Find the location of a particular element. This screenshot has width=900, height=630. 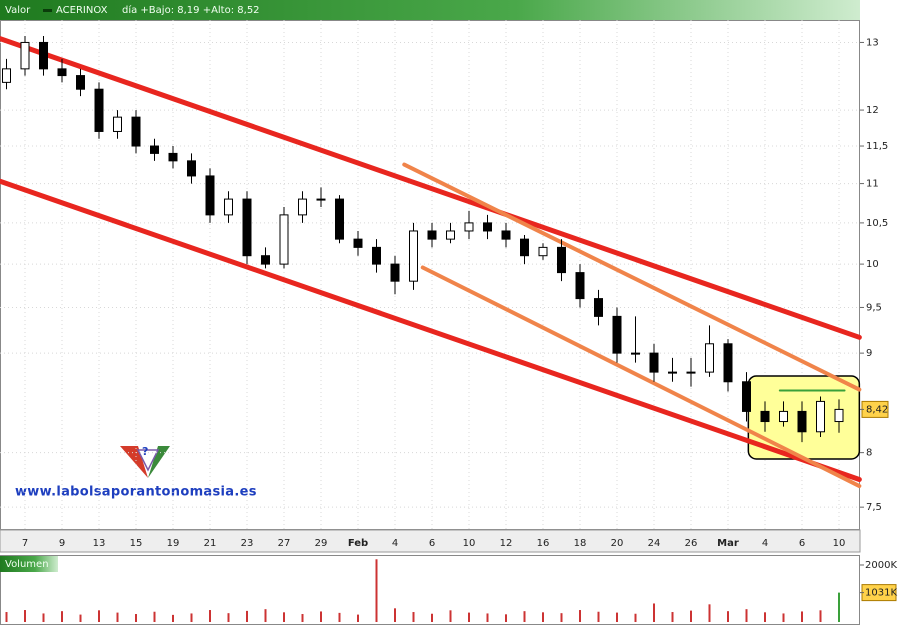

x-tick-label: 26 is located at coordinates (691, 543).